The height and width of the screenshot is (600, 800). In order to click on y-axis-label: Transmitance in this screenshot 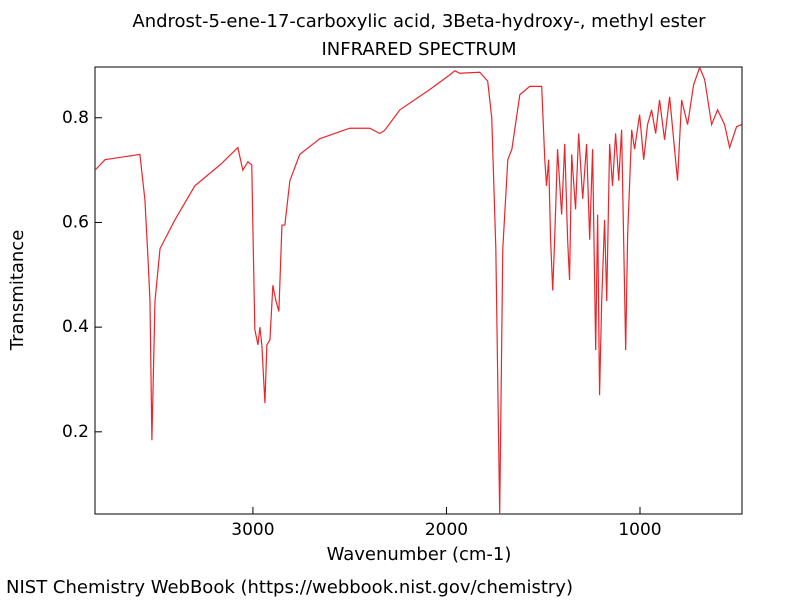, I will do `click(17, 291)`.